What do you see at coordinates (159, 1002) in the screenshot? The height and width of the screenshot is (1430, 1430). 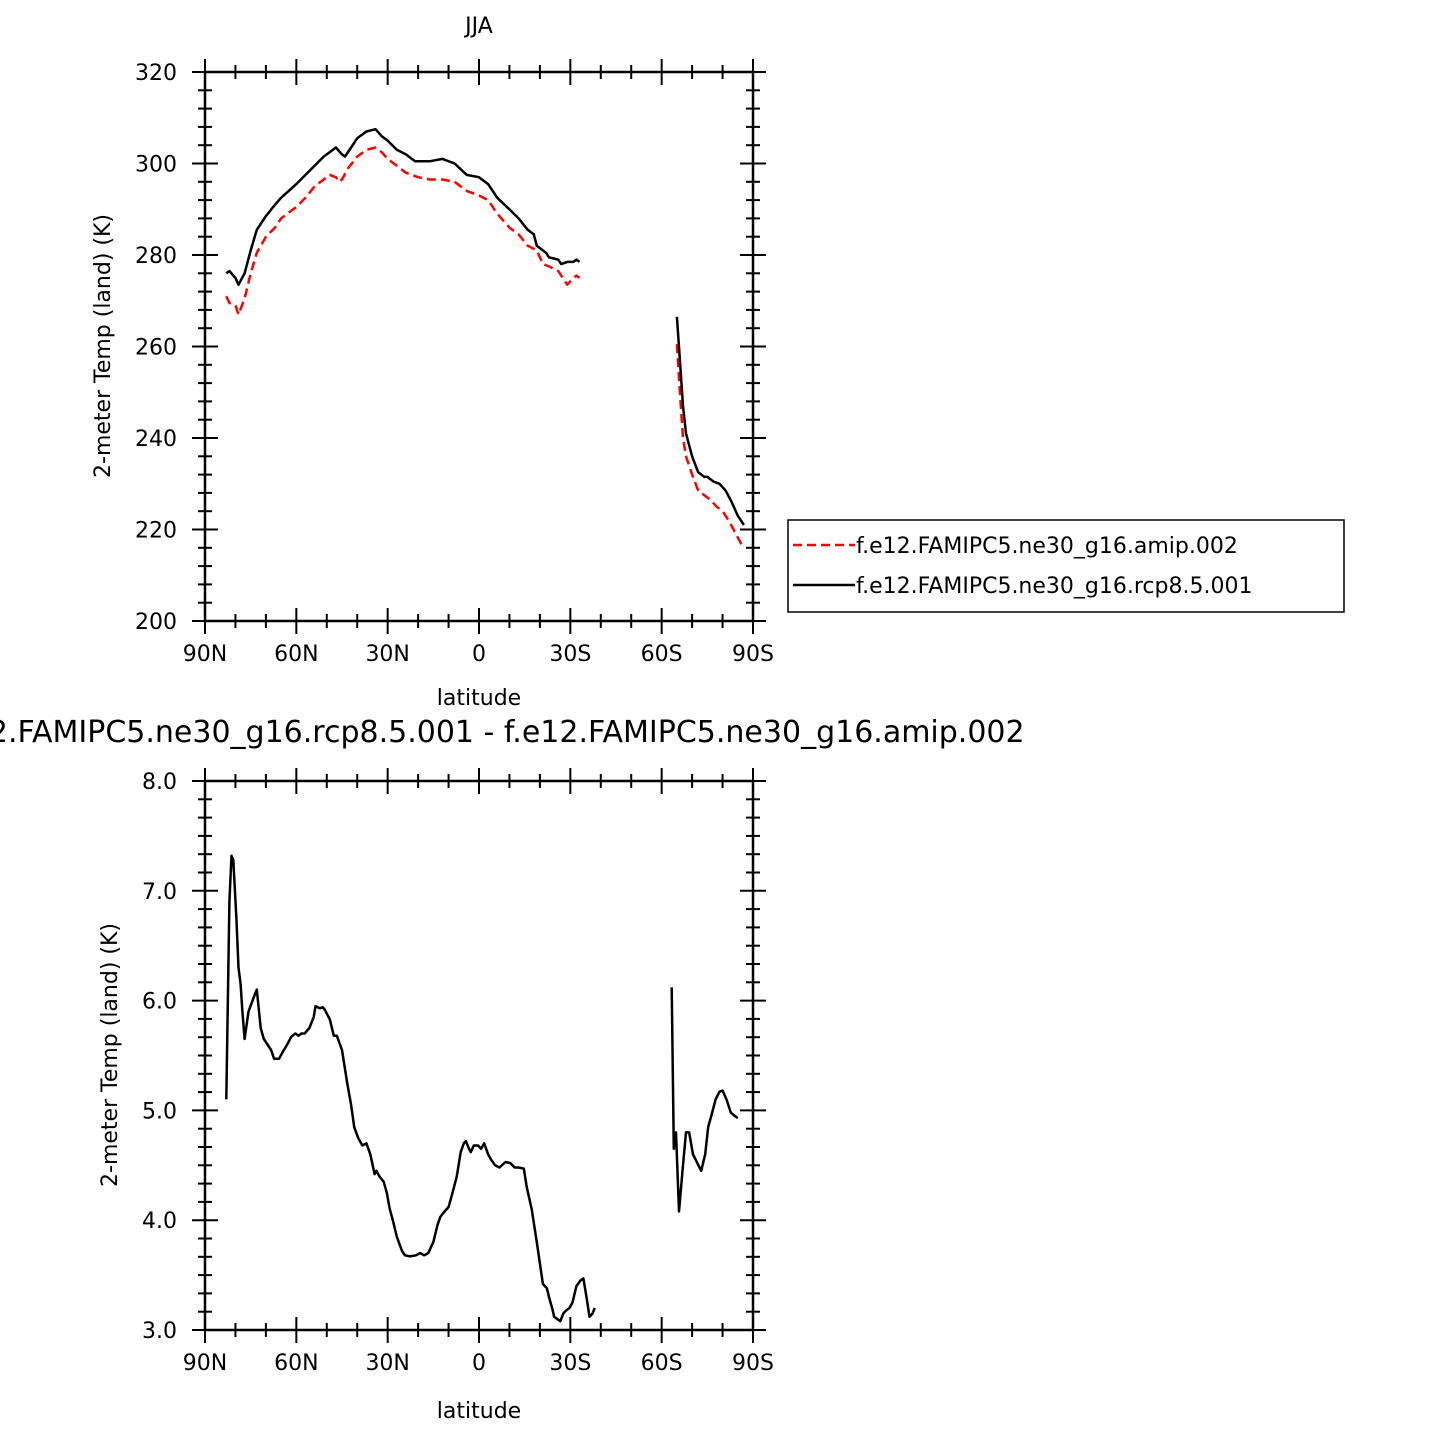 I see `bottom-y-tick-label: 6.0` at bounding box center [159, 1002].